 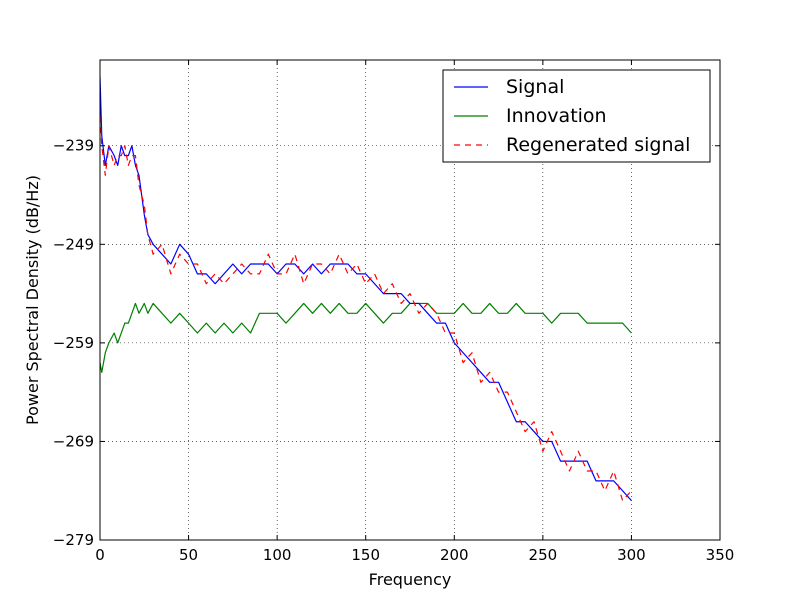 I want to click on legend-entry-signal: Signal, so click(x=535, y=87).